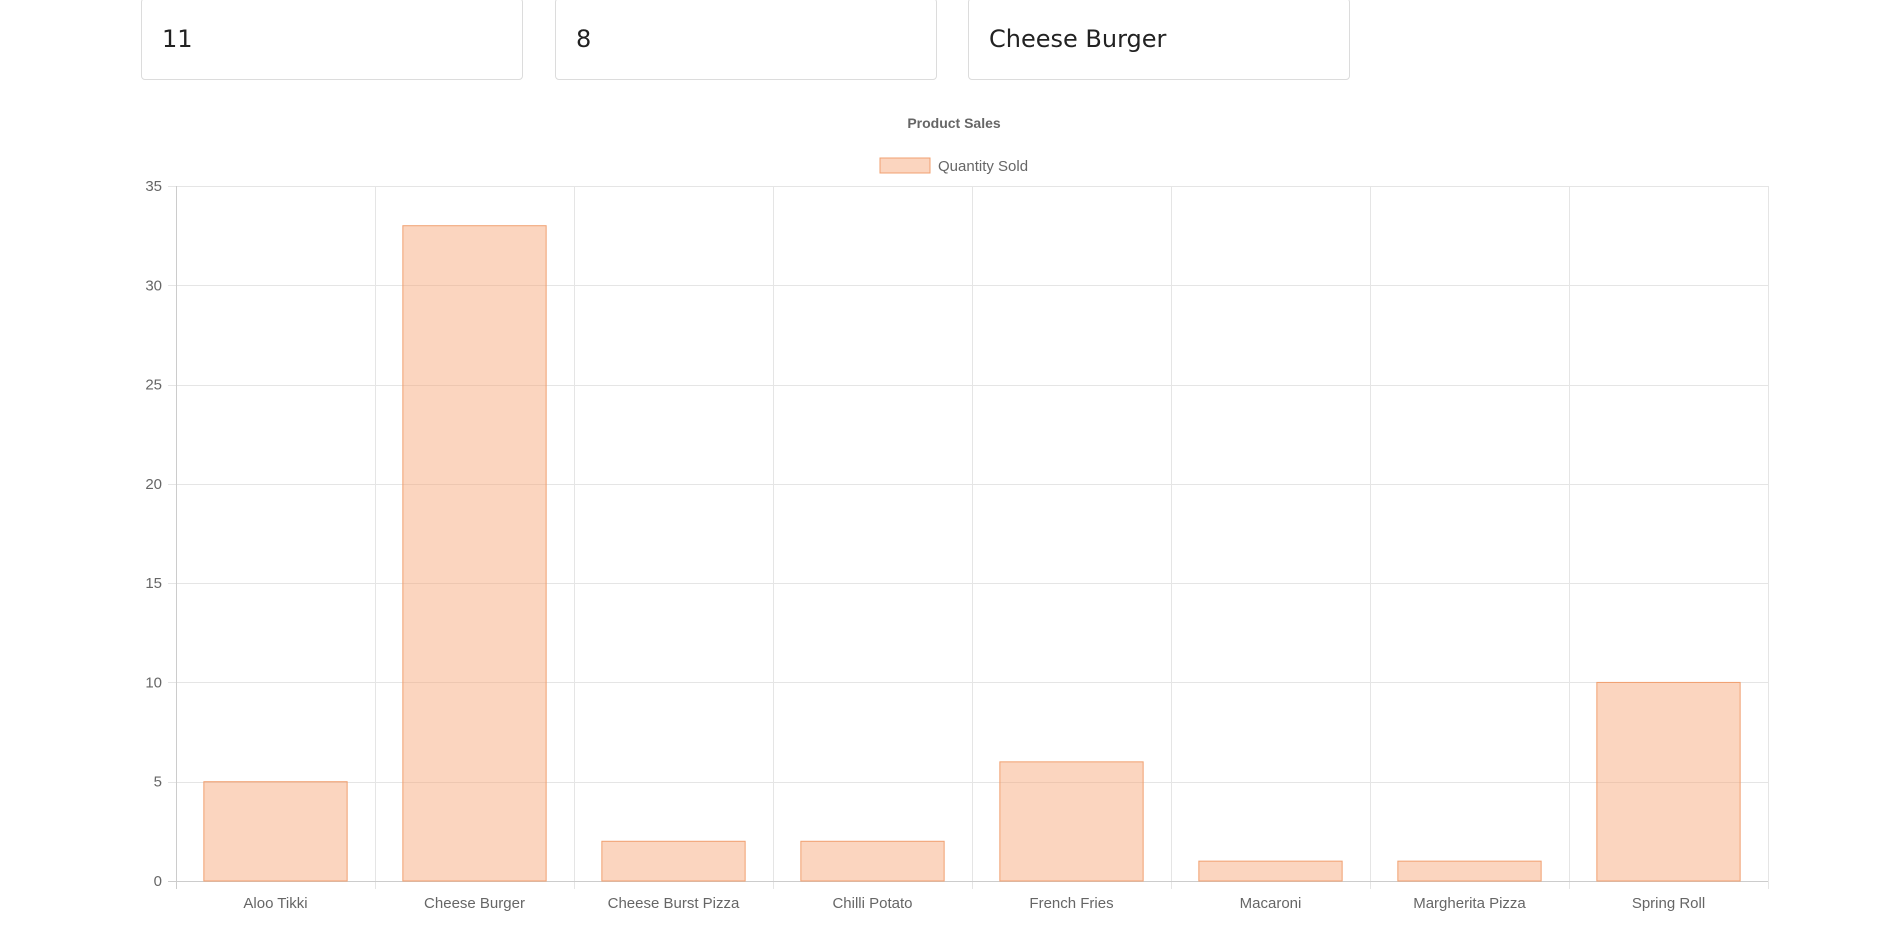 The height and width of the screenshot is (931, 1899). I want to click on y-tick-label-3: 15, so click(153, 583).